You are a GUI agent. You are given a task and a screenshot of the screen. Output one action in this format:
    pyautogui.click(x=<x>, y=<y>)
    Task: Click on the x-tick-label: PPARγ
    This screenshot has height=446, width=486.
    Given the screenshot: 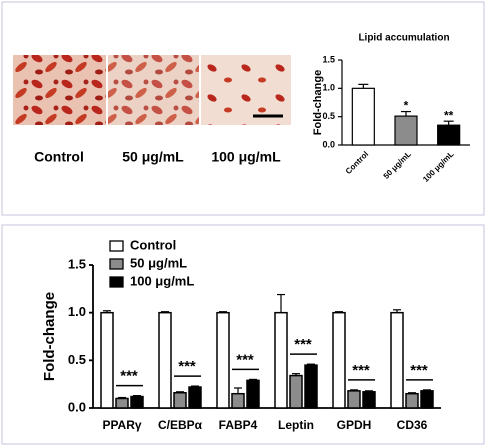 What is the action you would take?
    pyautogui.click(x=121, y=425)
    